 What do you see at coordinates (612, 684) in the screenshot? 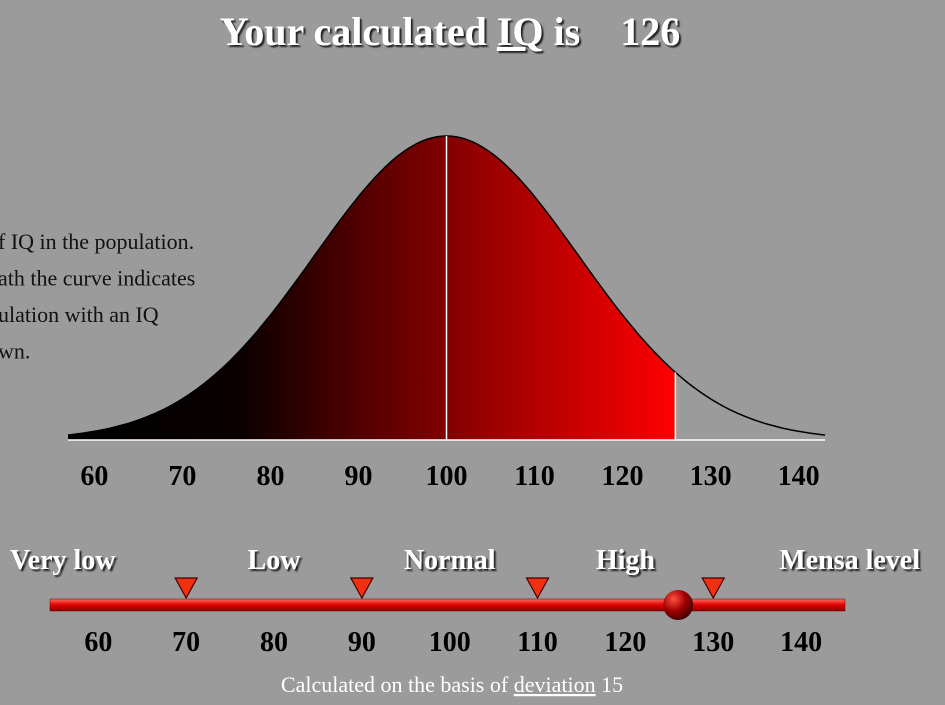
I see `footer-value: 15` at bounding box center [612, 684].